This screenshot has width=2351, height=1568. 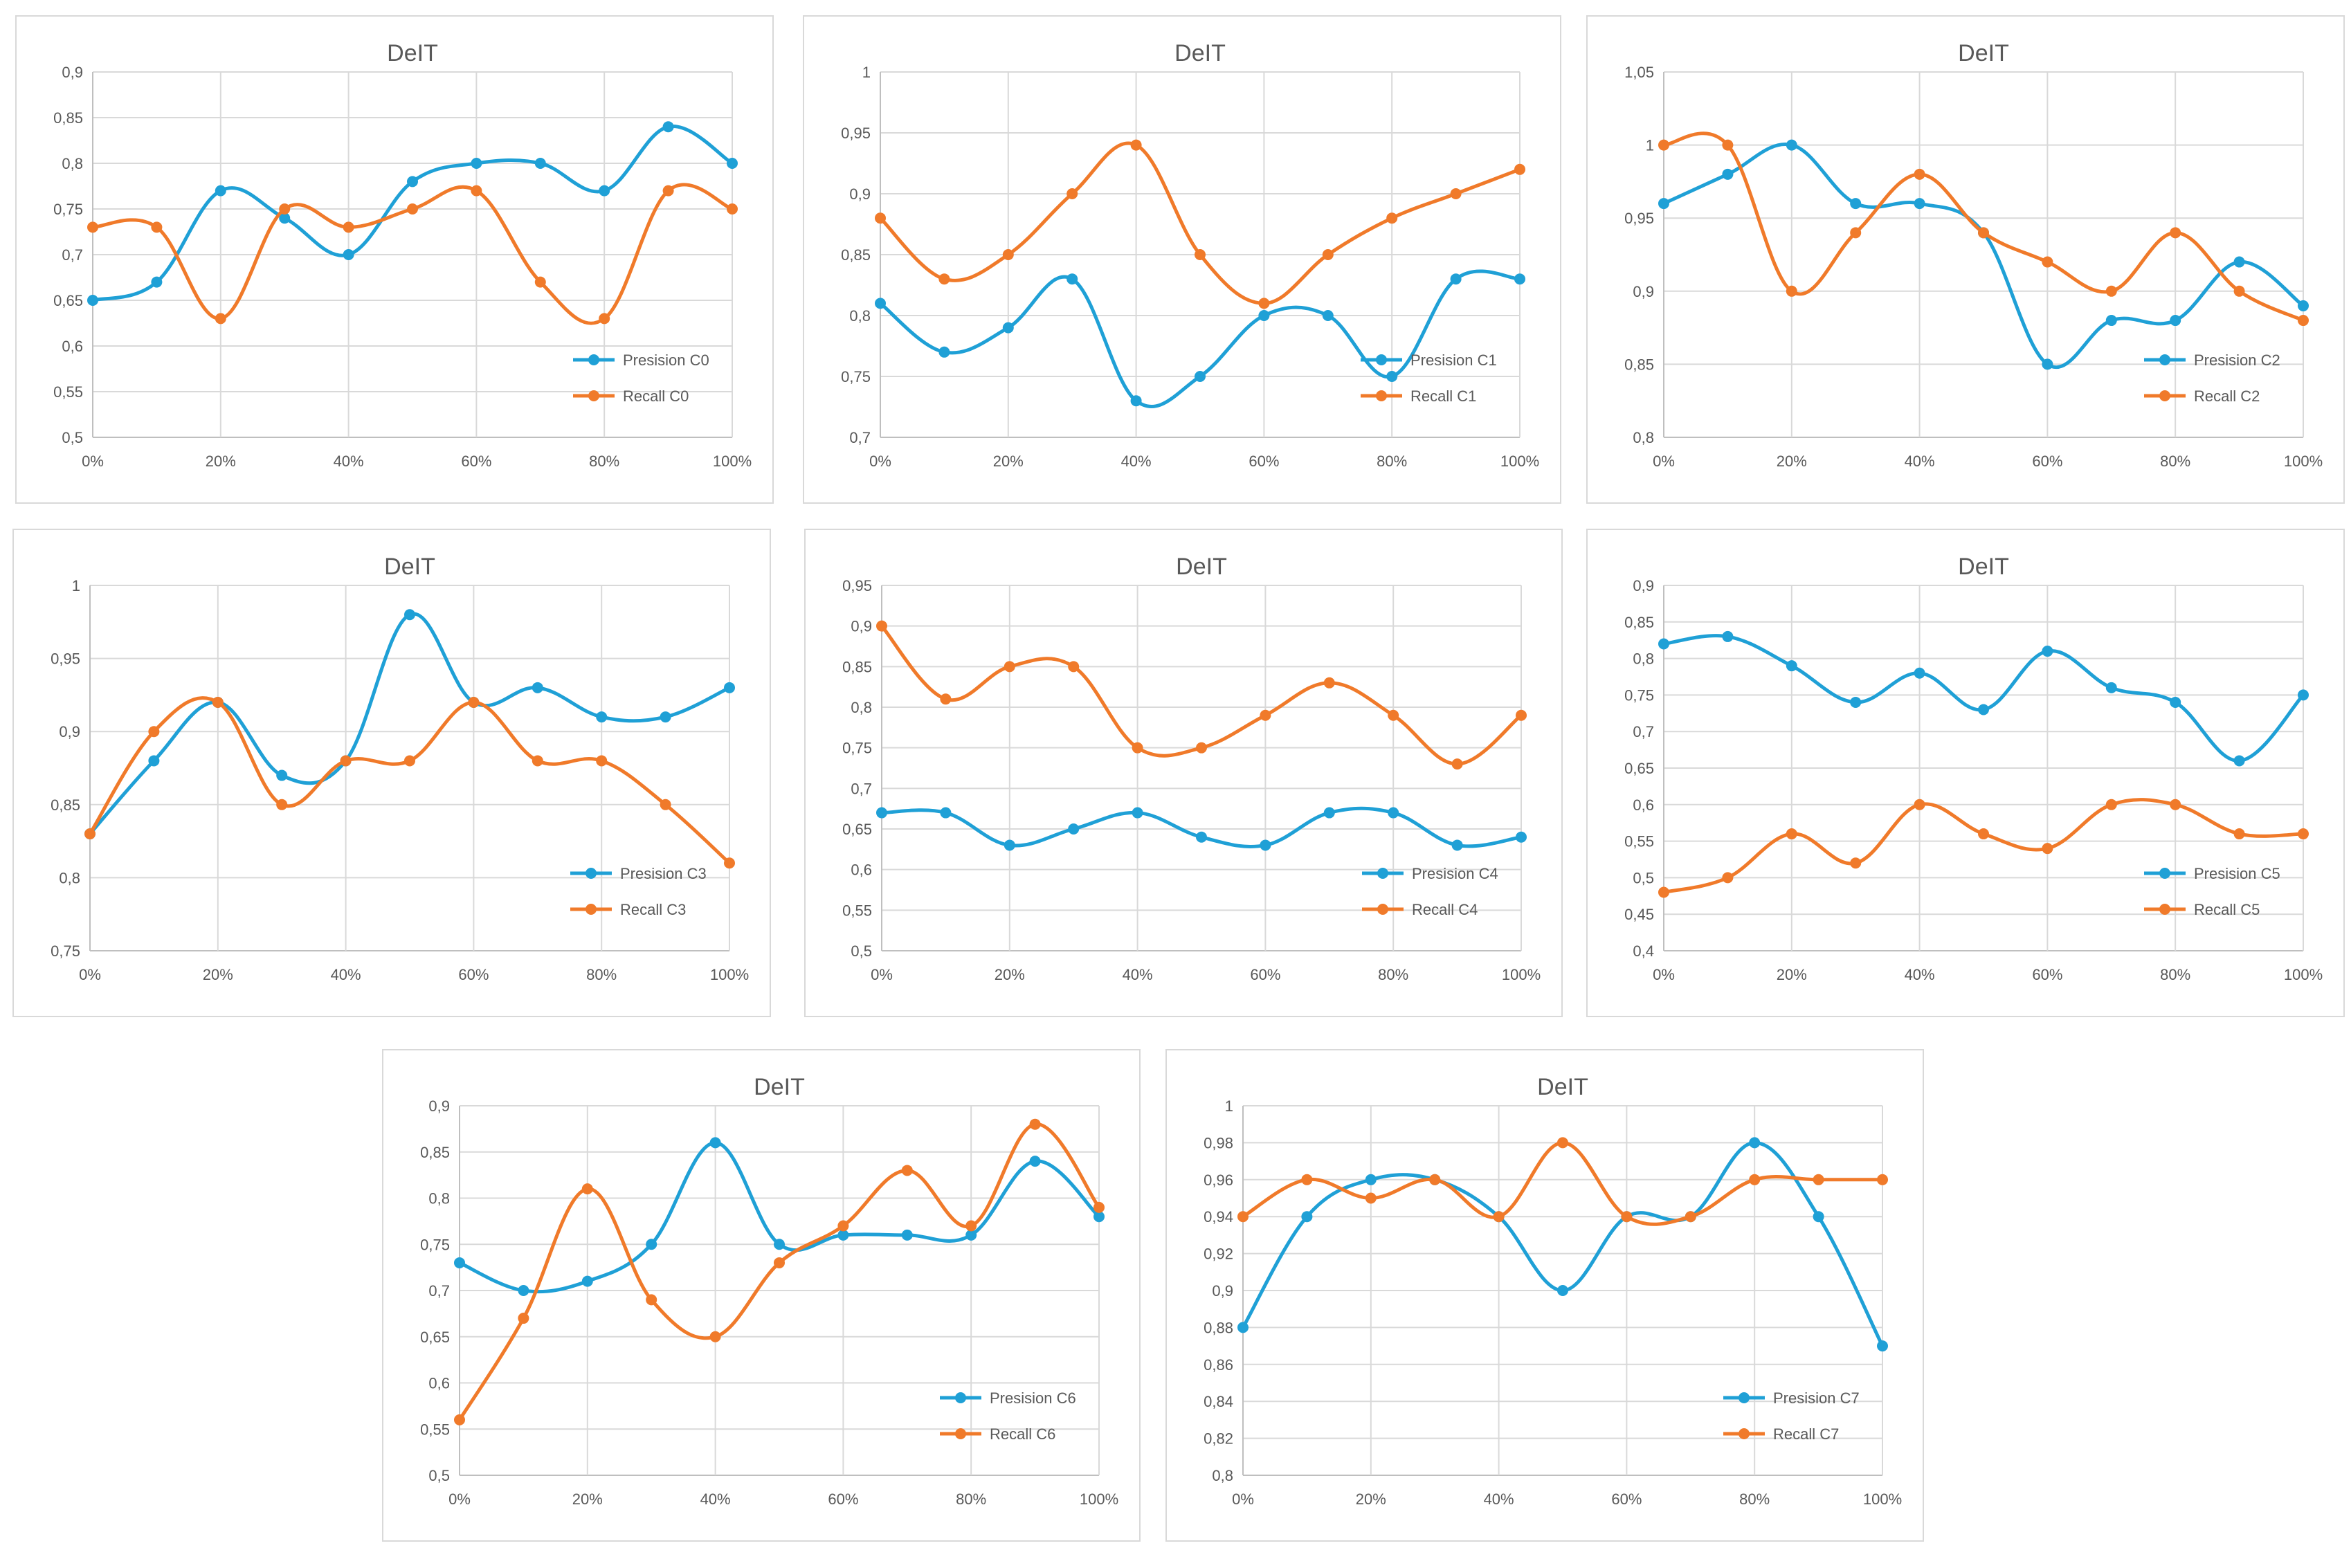 I want to click on legend-label: Presision C1, so click(x=1453, y=360).